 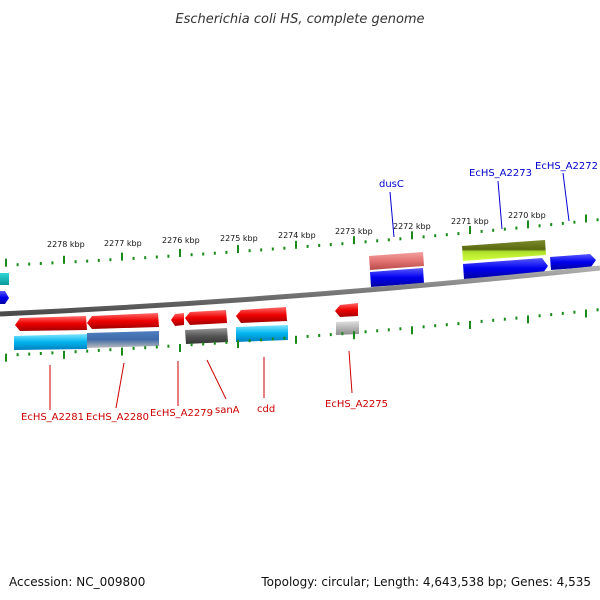 I want to click on gene-feature-partial-left, so click(x=4, y=297).